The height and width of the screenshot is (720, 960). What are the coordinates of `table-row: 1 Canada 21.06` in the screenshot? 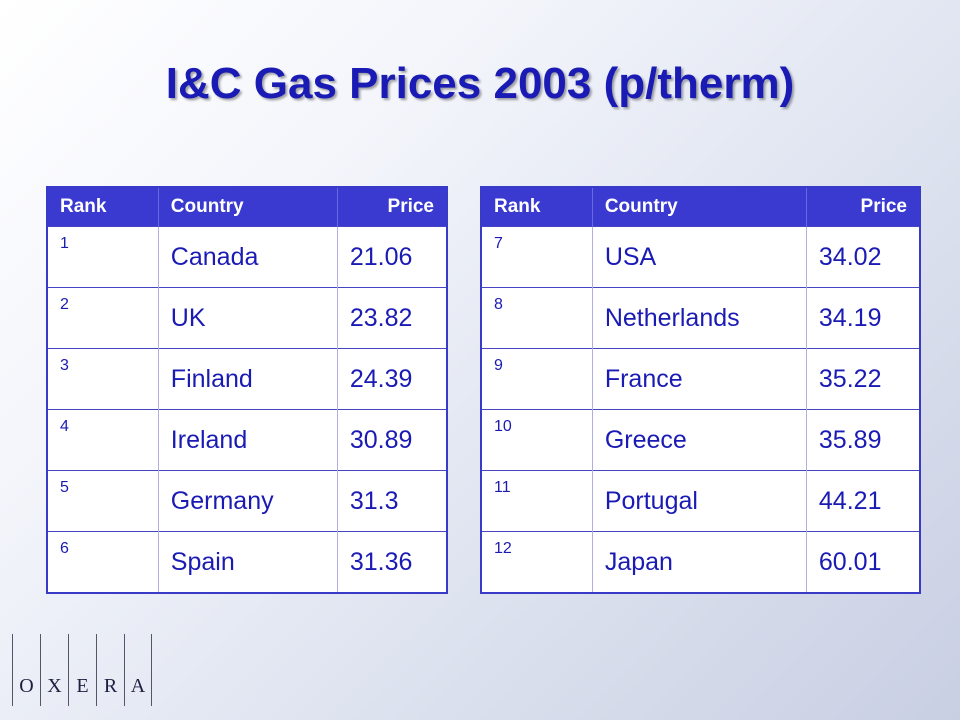 It's located at (247, 257).